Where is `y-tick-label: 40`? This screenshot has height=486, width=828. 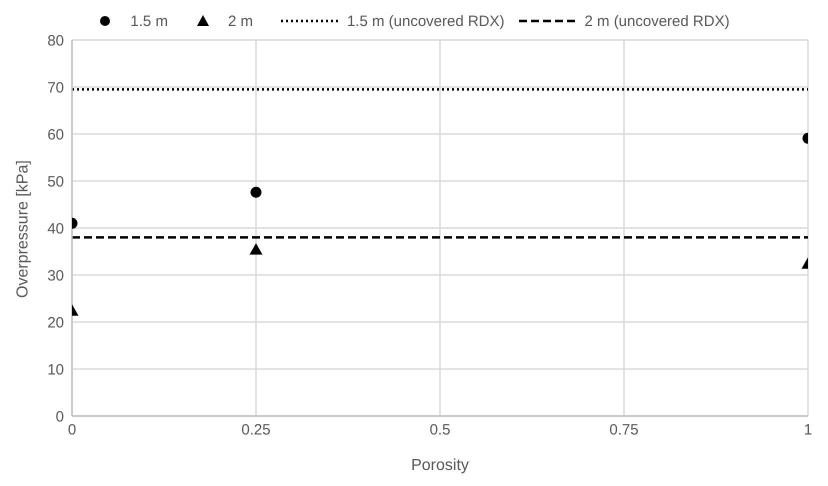
y-tick-label: 40 is located at coordinates (55, 229).